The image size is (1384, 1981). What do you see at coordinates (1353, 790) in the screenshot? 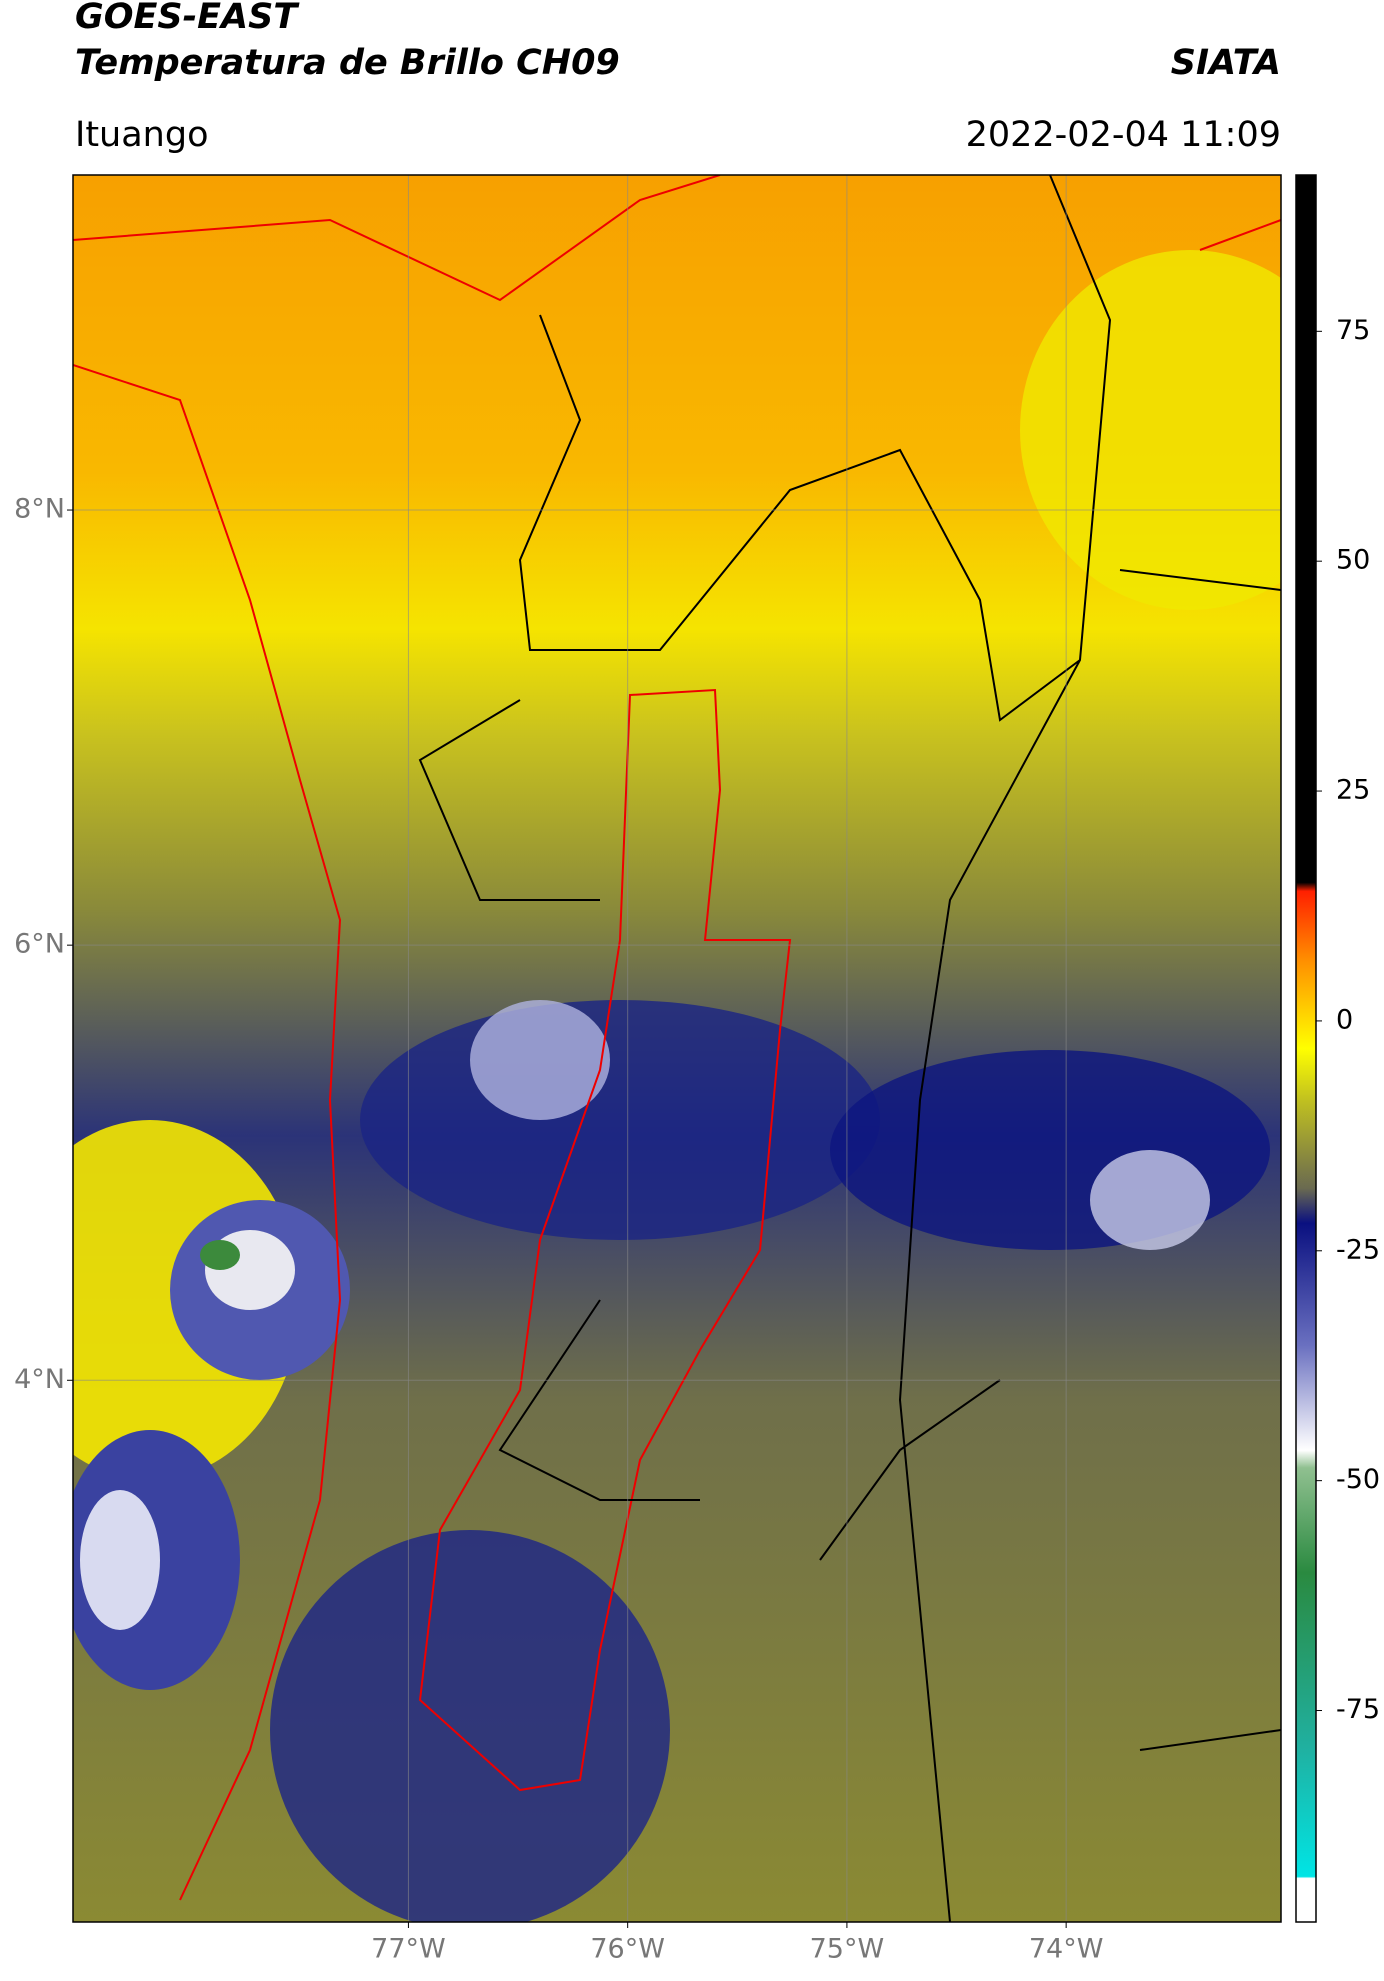
I see `colorbar-tick-label: 25` at bounding box center [1353, 790].